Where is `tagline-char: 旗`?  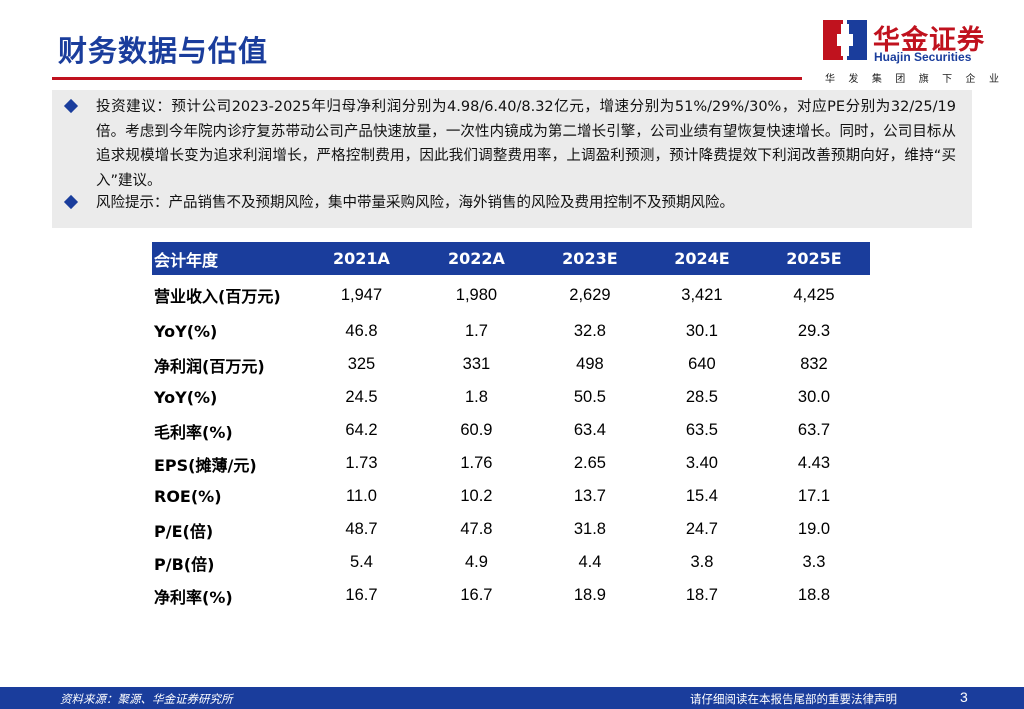 tagline-char: 旗 is located at coordinates (923, 79).